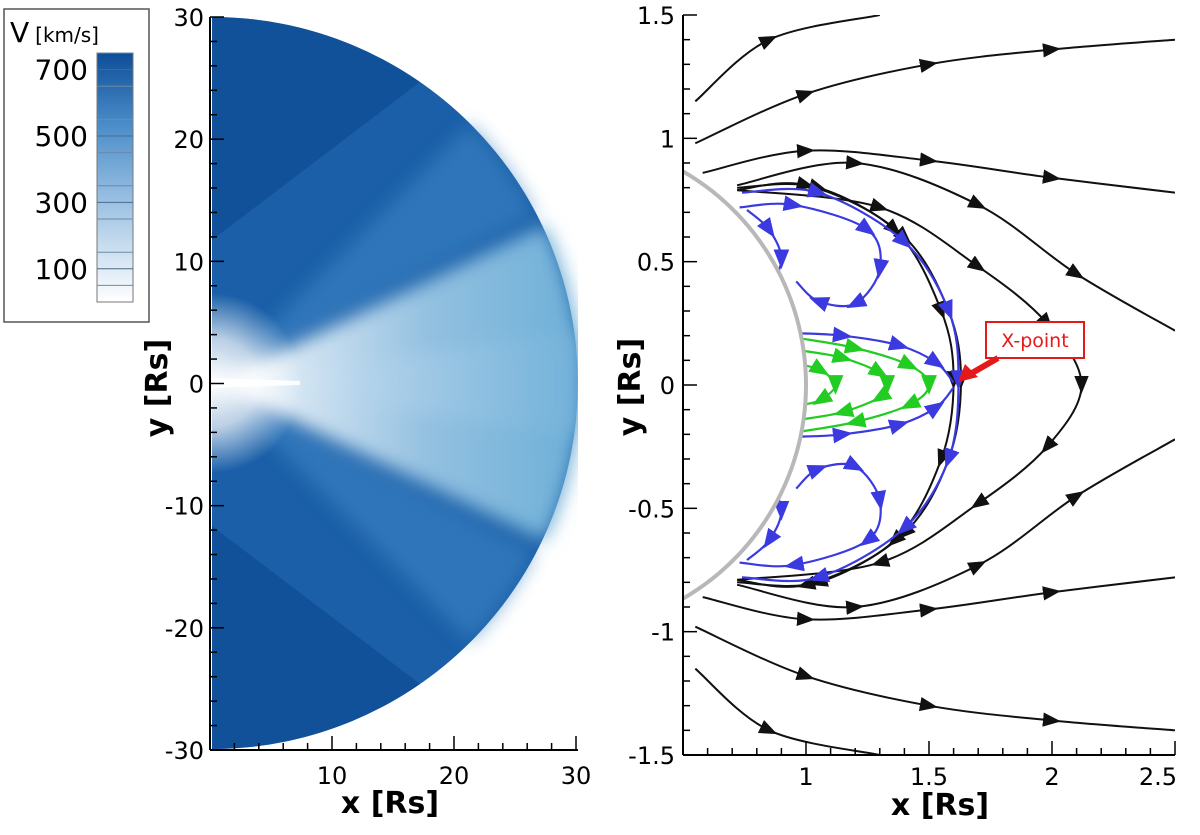 This screenshot has width=1200, height=835. What do you see at coordinates (390, 803) in the screenshot?
I see `left-xlabel: x [Rs]` at bounding box center [390, 803].